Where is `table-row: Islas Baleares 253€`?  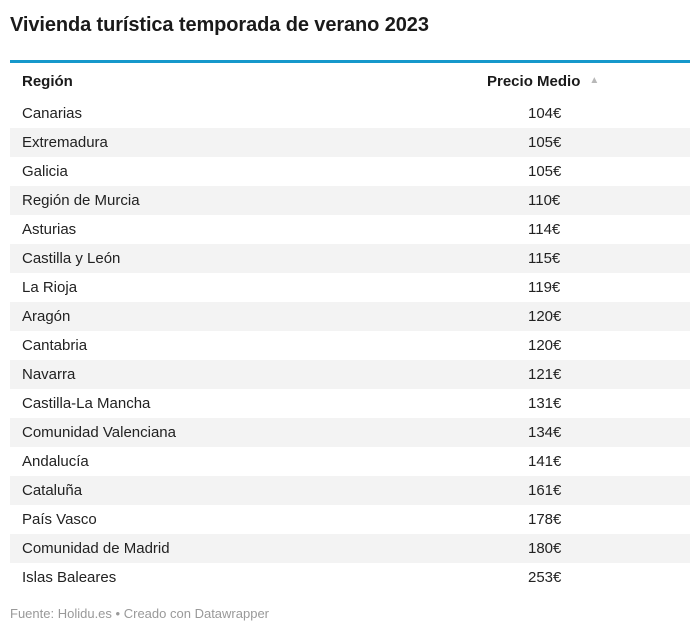
table-row: Islas Baleares 253€ is located at coordinates (350, 577).